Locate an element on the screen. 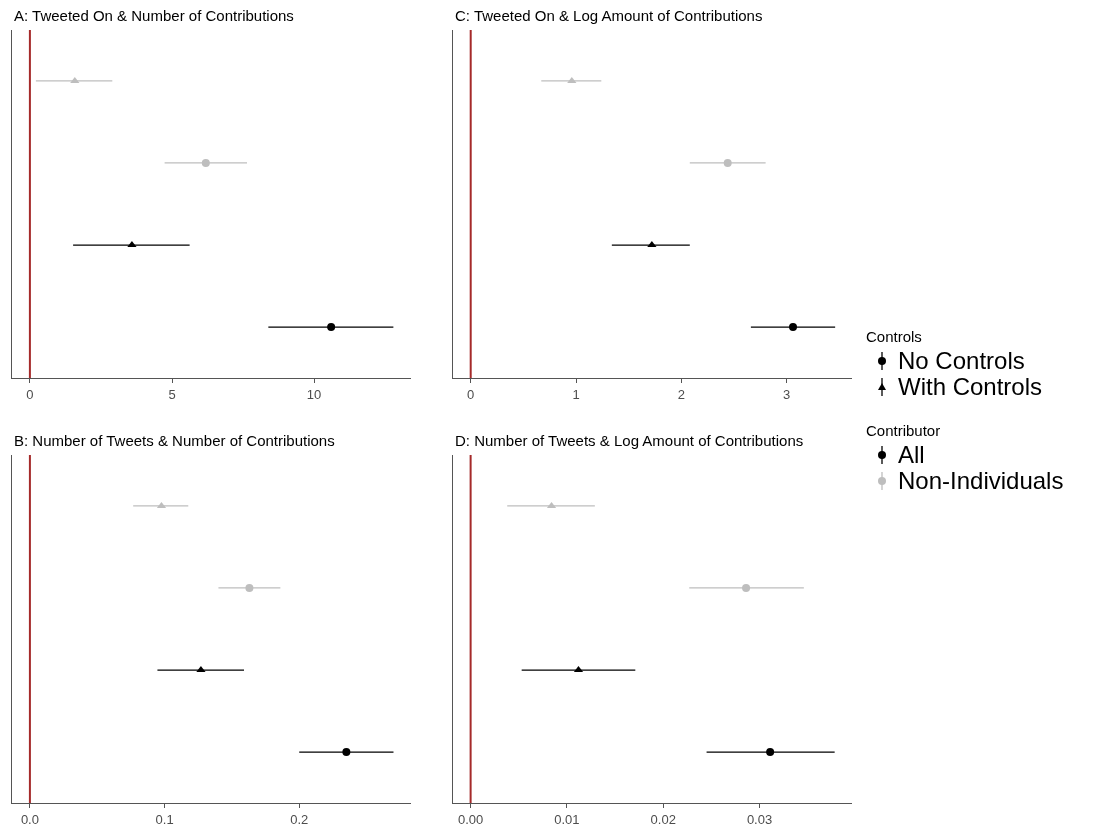 Image resolution: width=1107 pixels, height=824 pixels. text: With Controls is located at coordinates (970, 386).